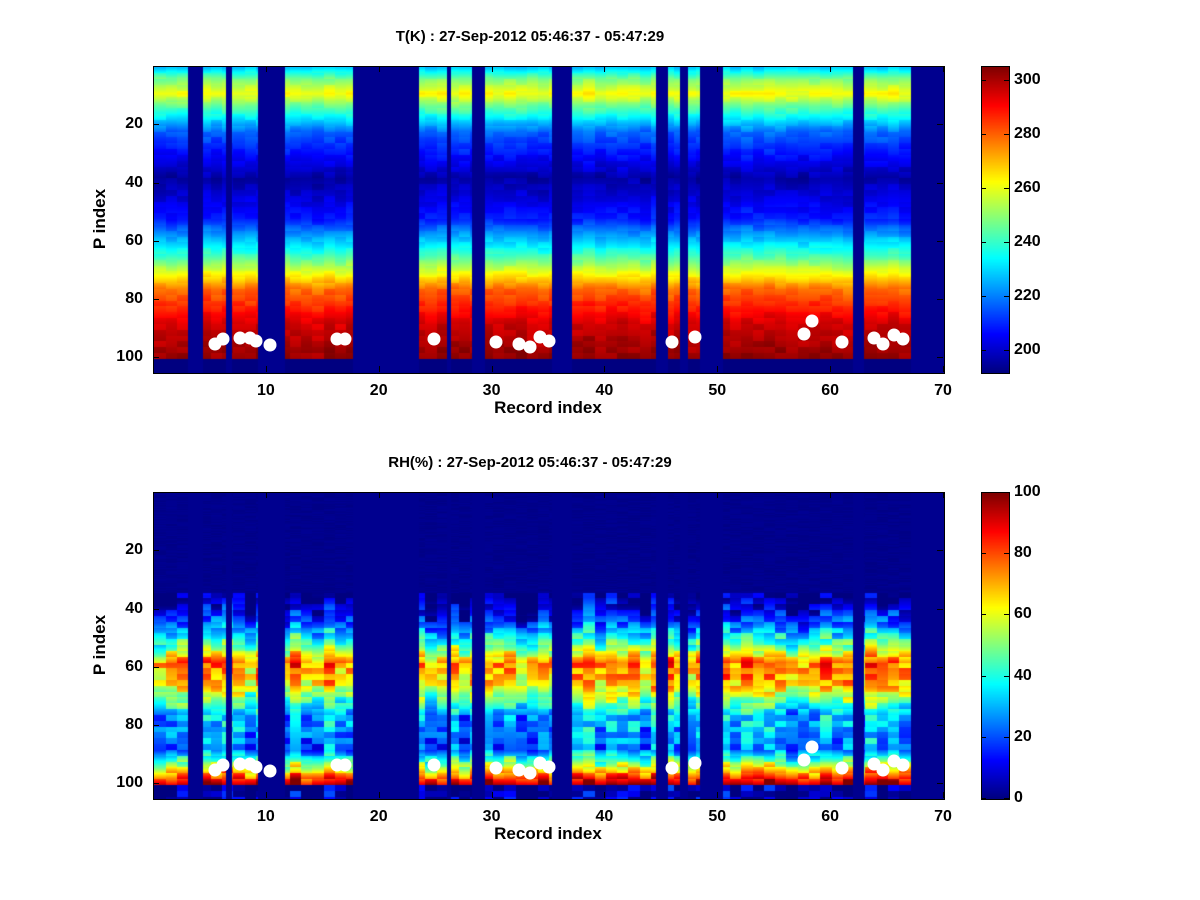 The image size is (1200, 900). What do you see at coordinates (530, 36) in the screenshot?
I see `temperature-plot-title: T(K) : 27-Sep-2012 05:46:37 - 05:47:29` at bounding box center [530, 36].